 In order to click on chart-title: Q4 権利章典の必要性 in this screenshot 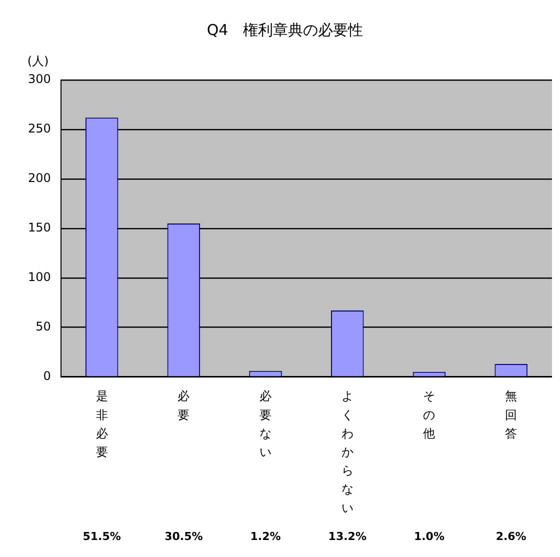, I will do `click(285, 29)`.